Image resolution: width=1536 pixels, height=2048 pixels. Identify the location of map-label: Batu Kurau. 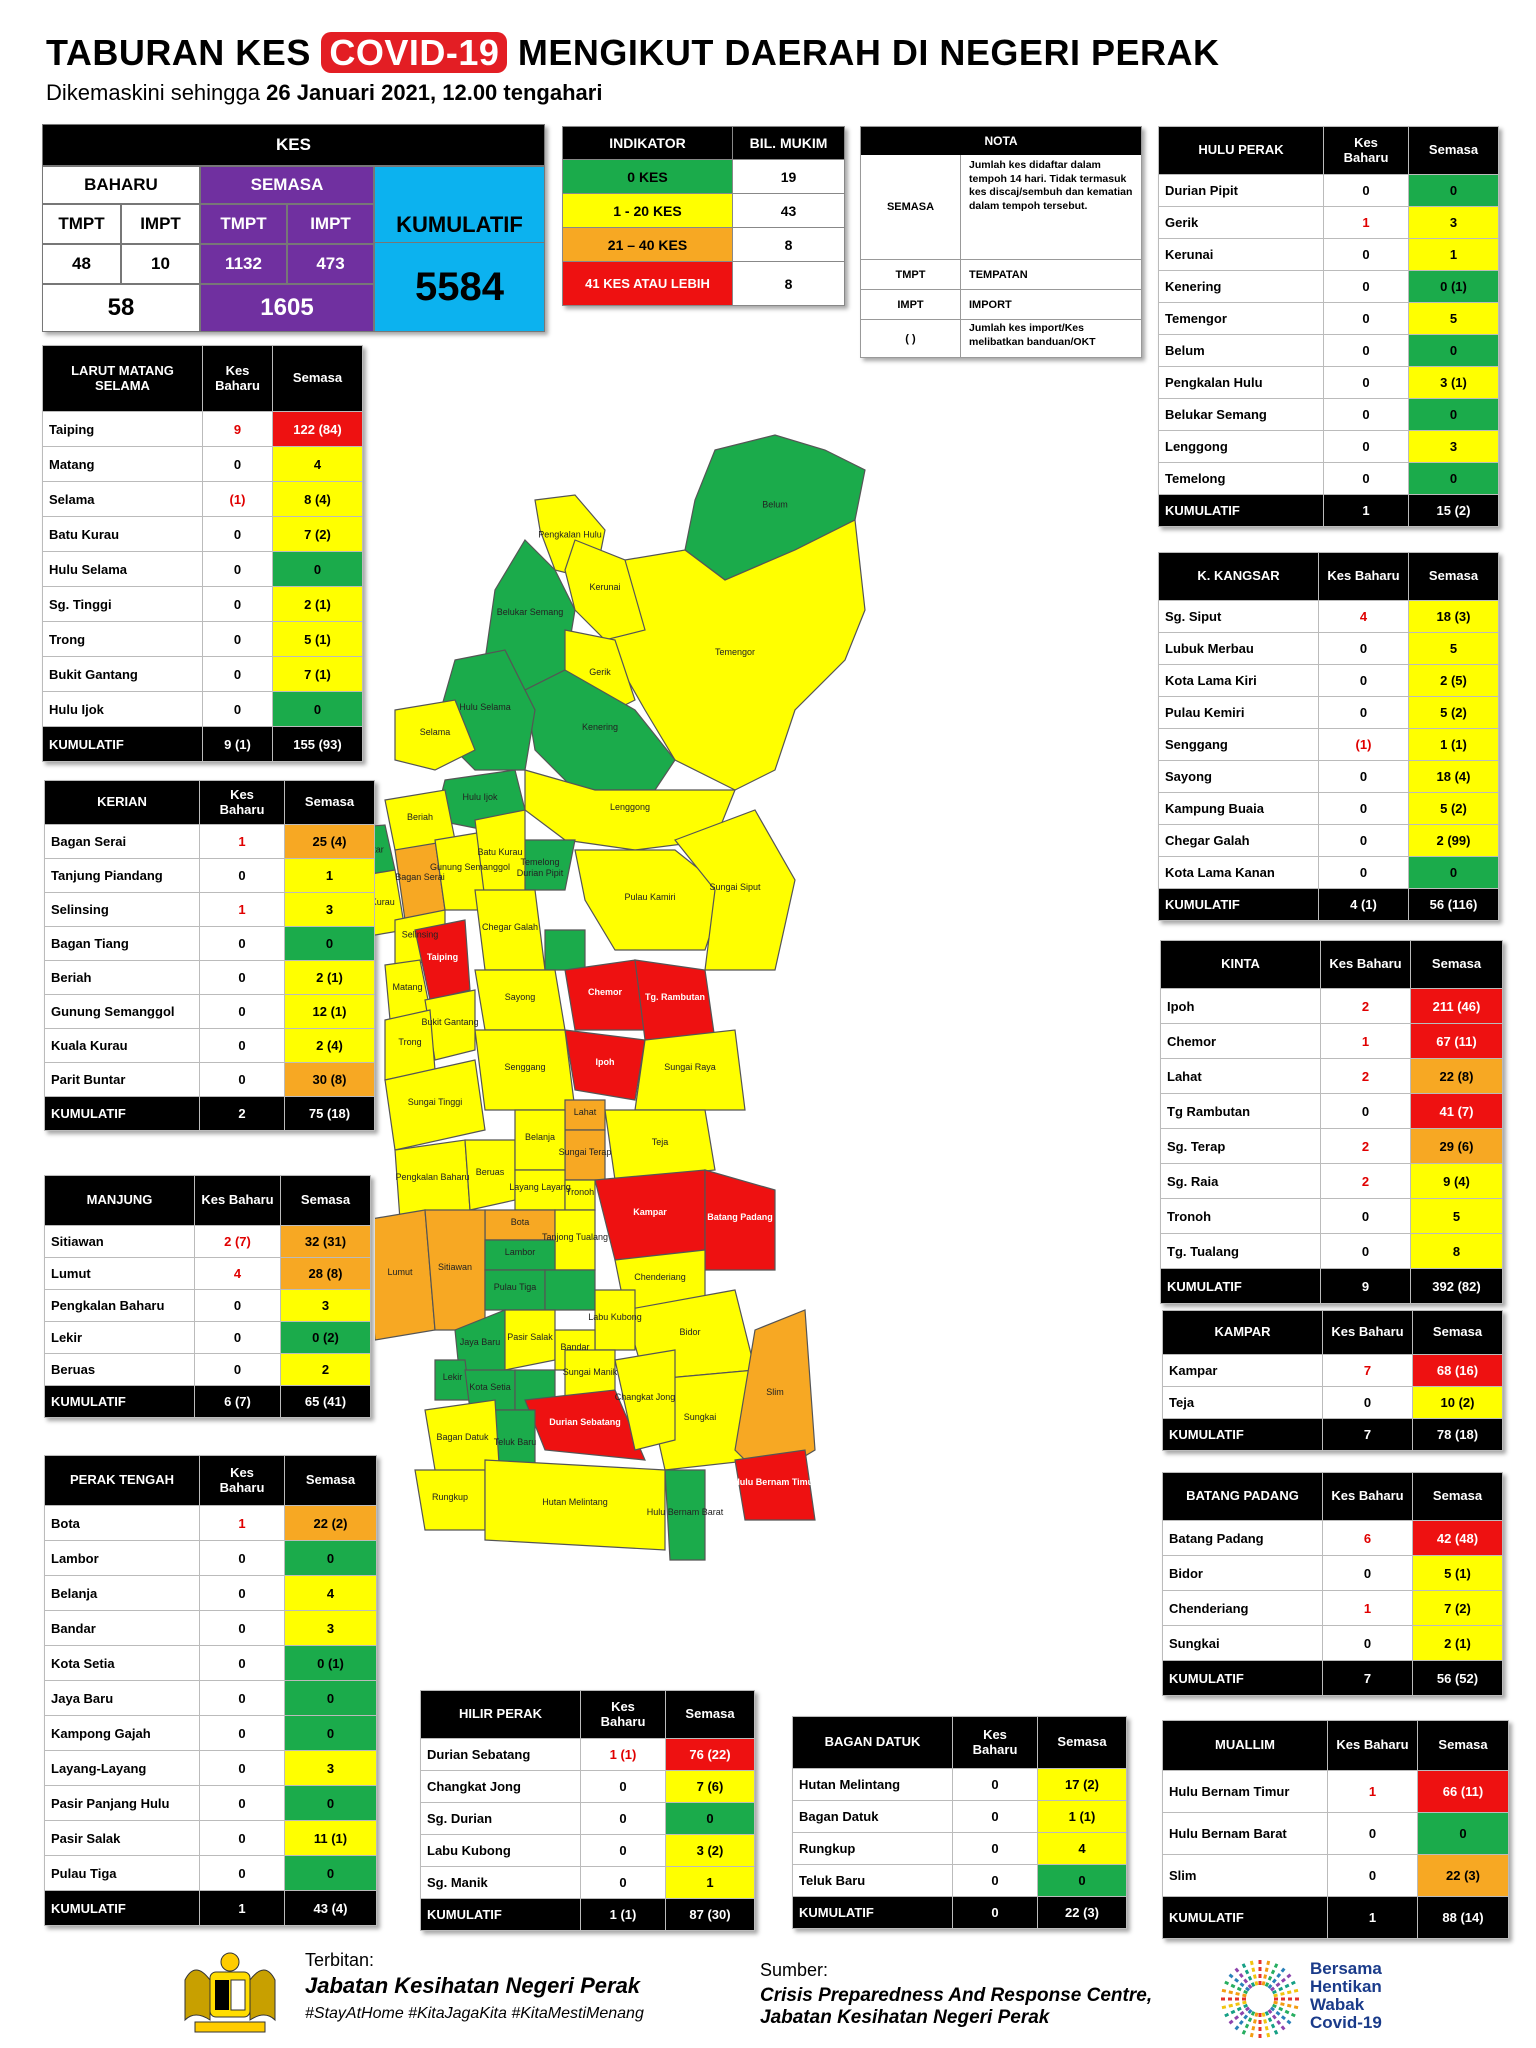
(499, 852).